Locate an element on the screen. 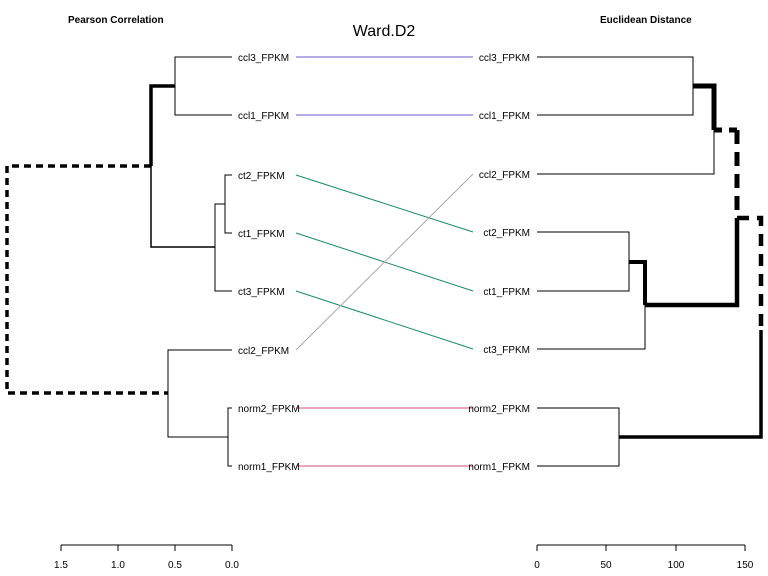  right-label: ct1_FPKM is located at coordinates (506, 292).